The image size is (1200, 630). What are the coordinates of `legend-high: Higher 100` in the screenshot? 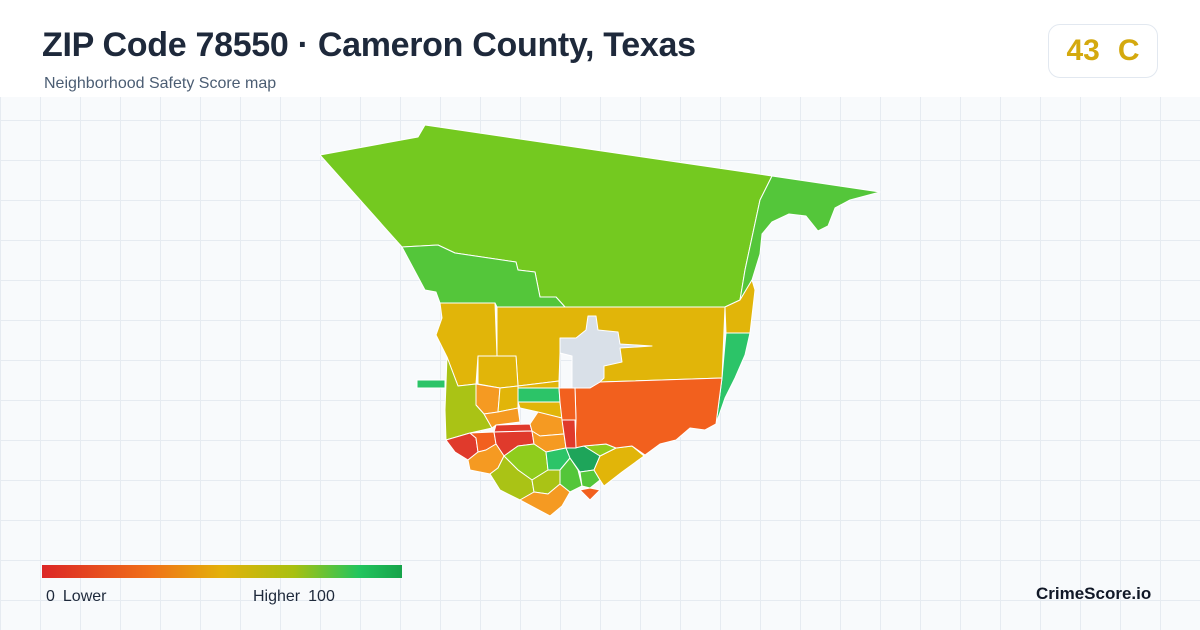 It's located at (294, 597).